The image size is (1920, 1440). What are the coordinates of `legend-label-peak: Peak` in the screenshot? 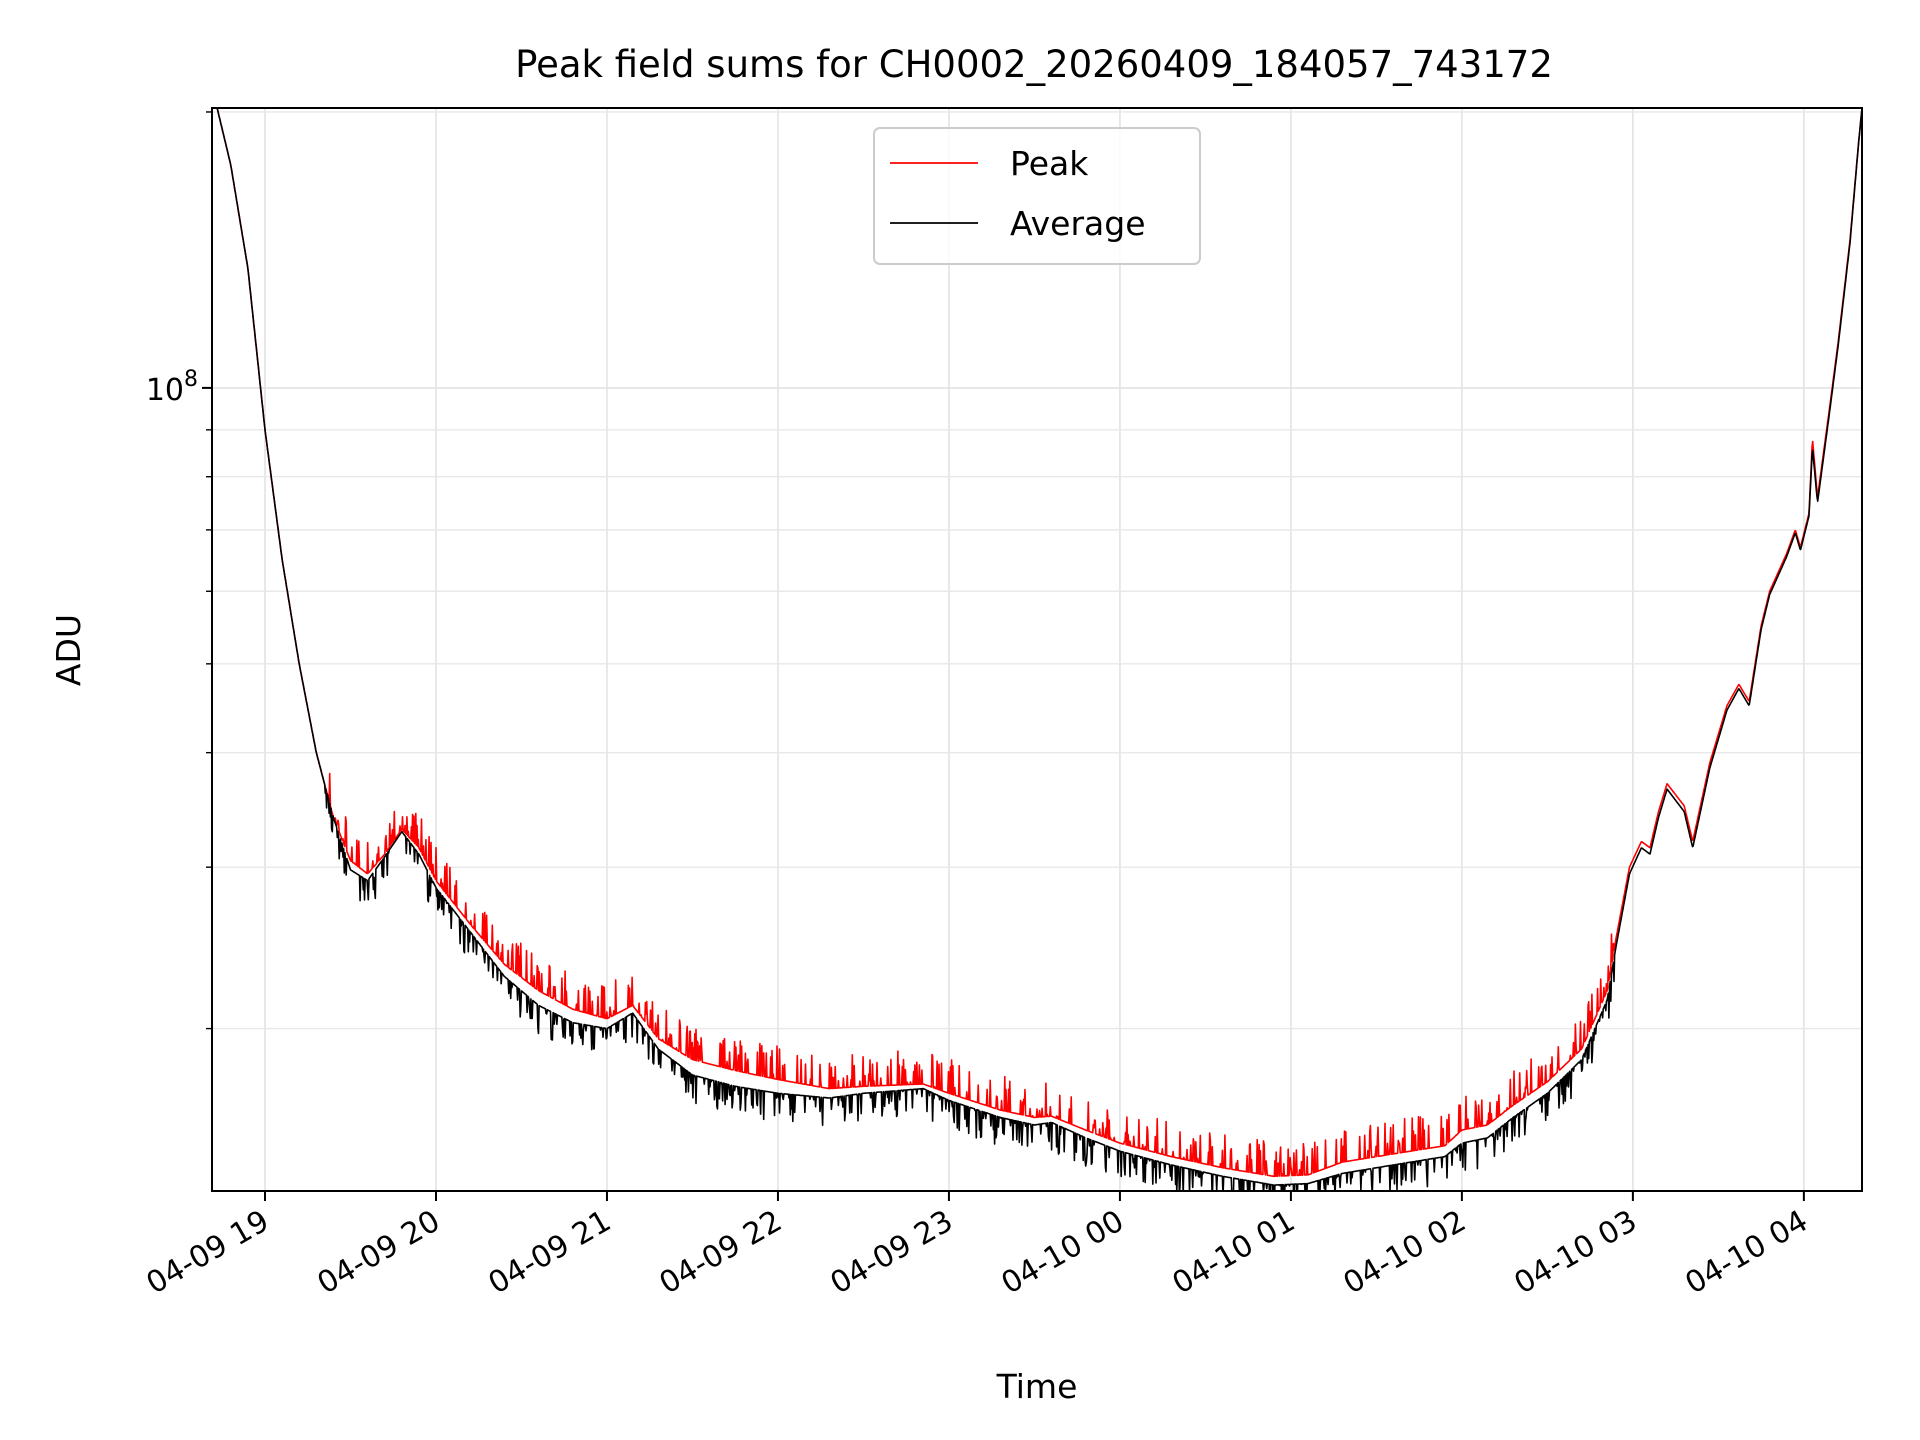 It's located at (1049, 163).